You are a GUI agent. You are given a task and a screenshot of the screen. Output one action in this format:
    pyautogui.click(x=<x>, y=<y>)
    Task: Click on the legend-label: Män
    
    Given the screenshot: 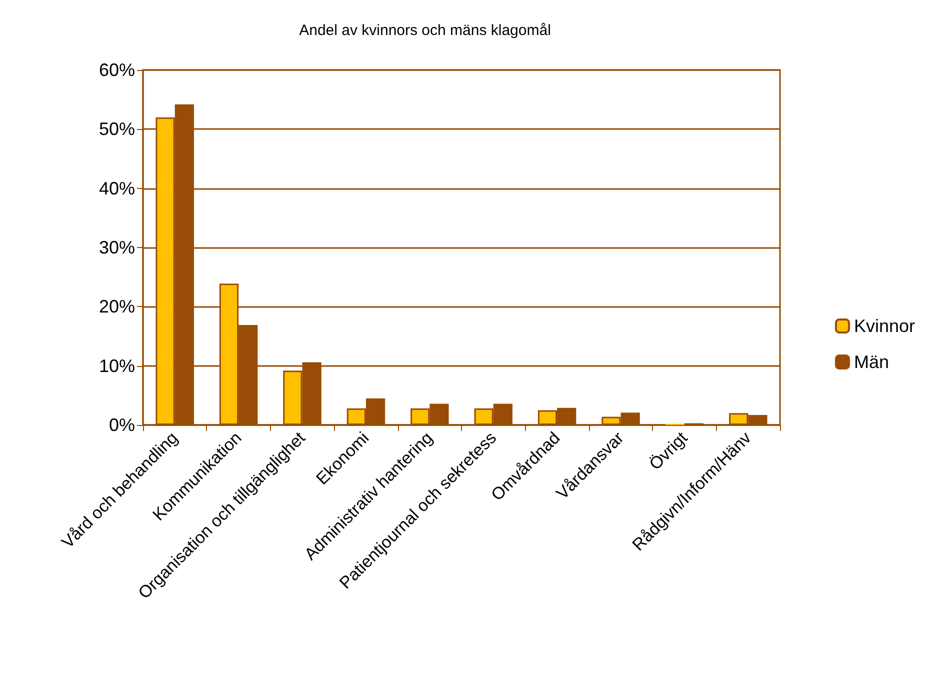 What is the action you would take?
    pyautogui.click(x=871, y=362)
    